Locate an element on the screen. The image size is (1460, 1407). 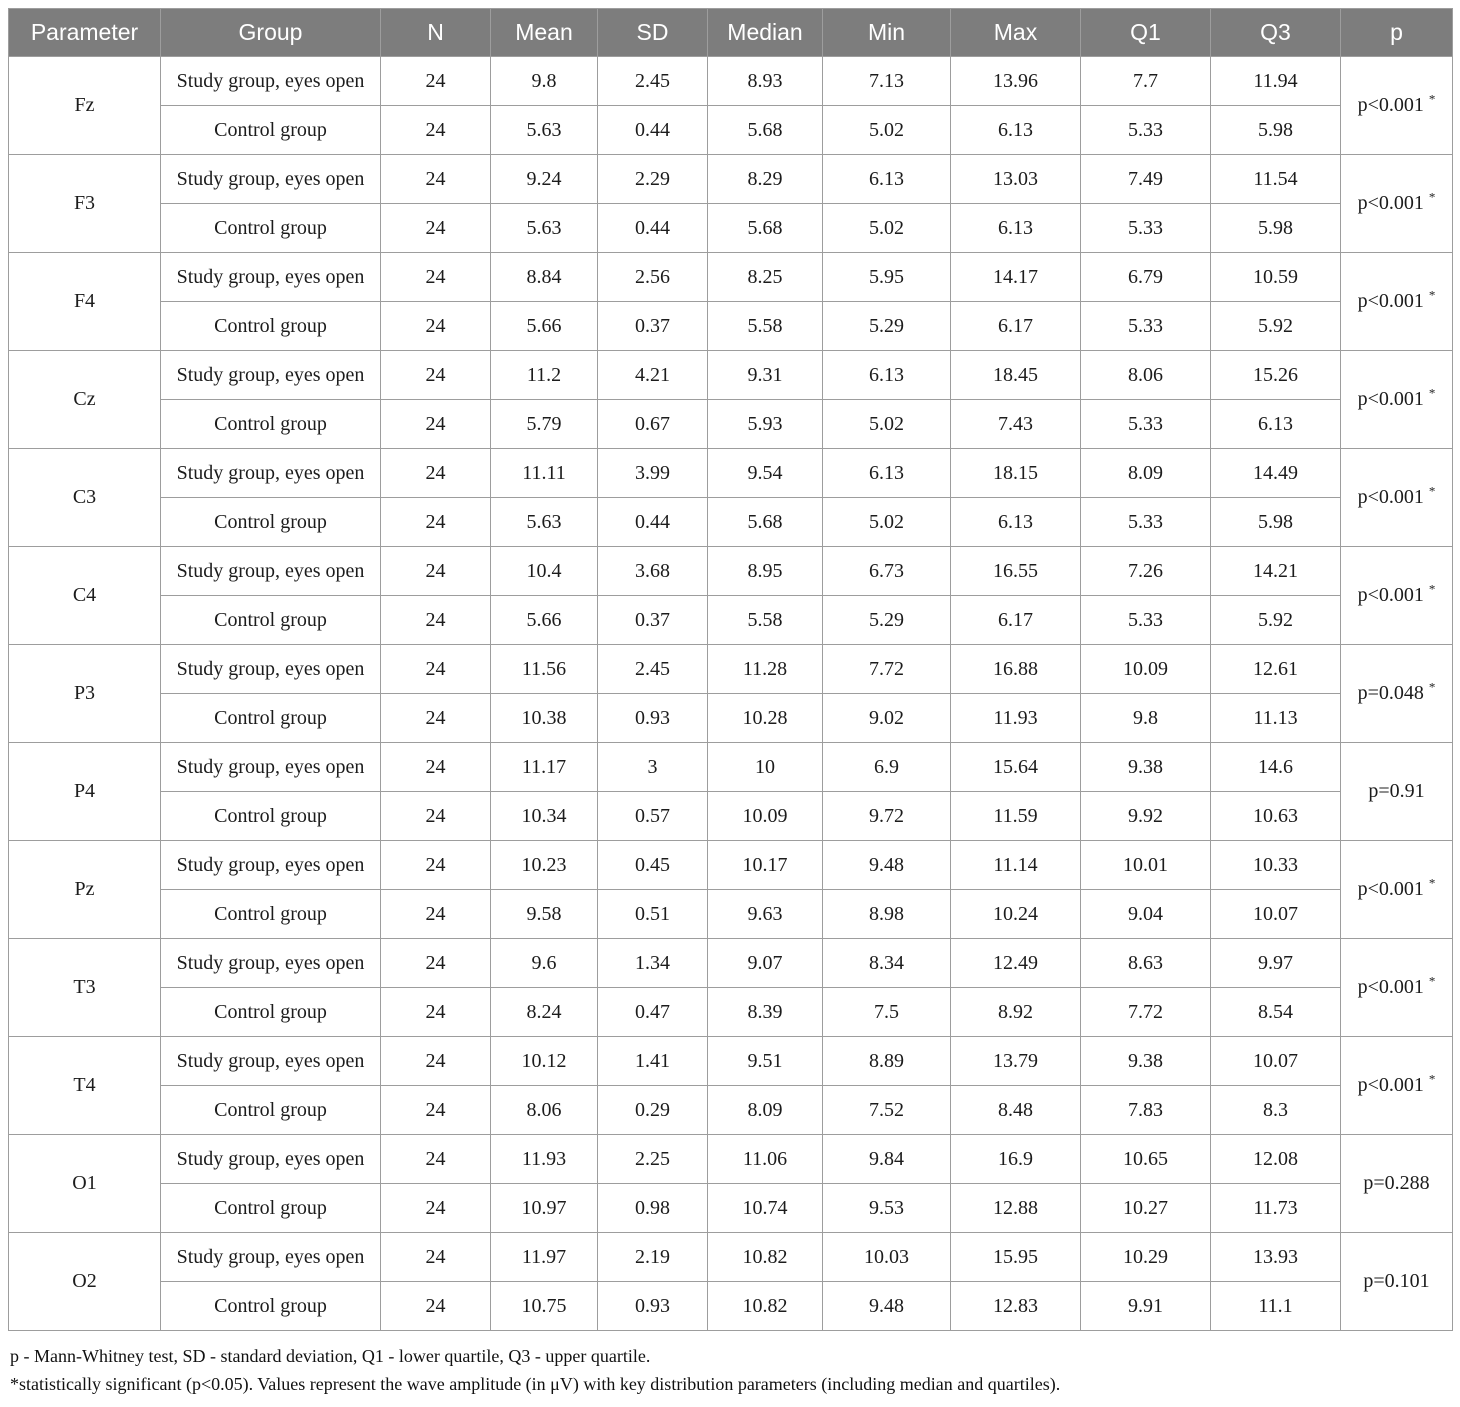
max-cell: 12.83 is located at coordinates (1015, 1306).